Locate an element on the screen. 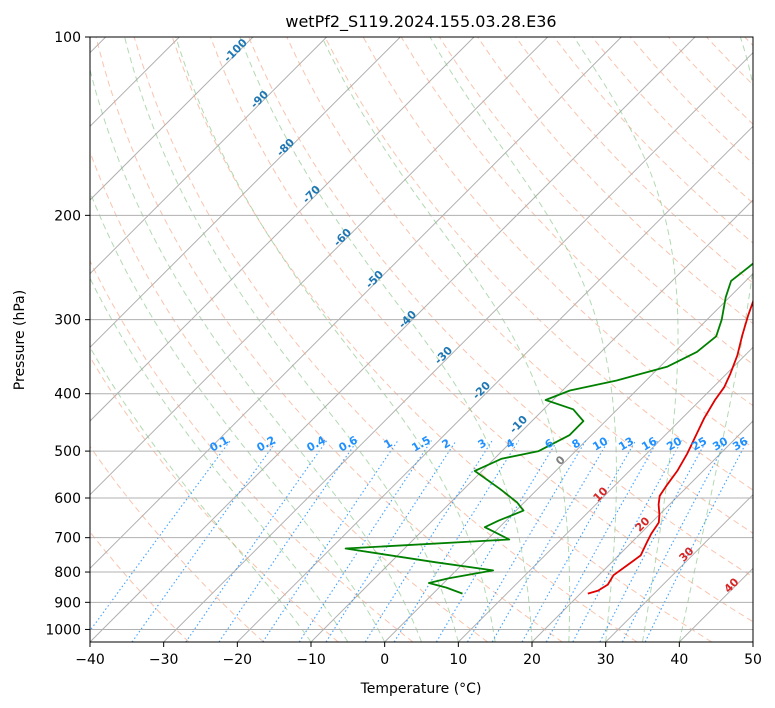 The height and width of the screenshot is (708, 775). x-tick-label: 20 is located at coordinates (532, 660).